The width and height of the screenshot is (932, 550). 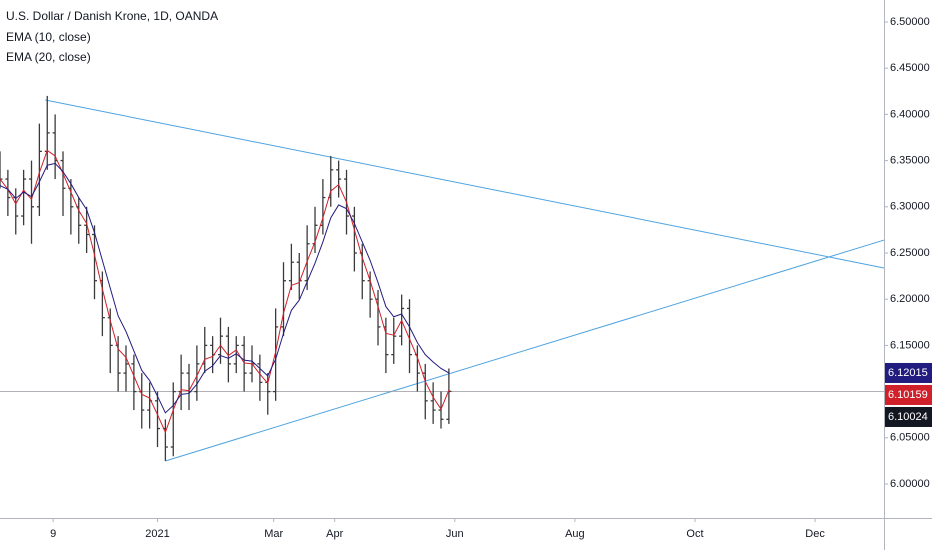 I want to click on y-tick-label: 6.20000, so click(x=910, y=299).